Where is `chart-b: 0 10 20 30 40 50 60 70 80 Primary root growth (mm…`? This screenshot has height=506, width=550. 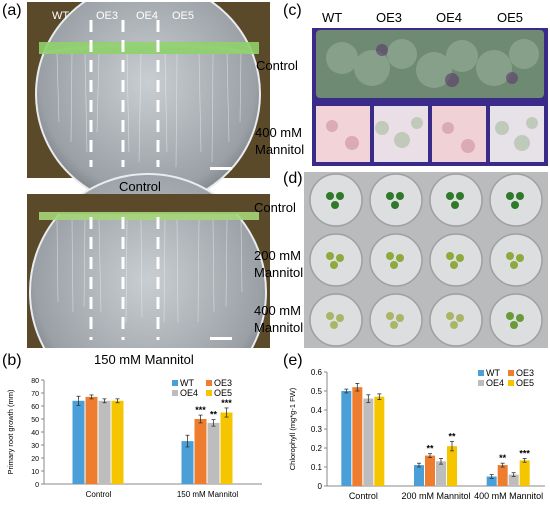 chart-b: 0 10 20 30 40 50 60 70 80 Primary root growth (mm… is located at coordinates (134, 438).